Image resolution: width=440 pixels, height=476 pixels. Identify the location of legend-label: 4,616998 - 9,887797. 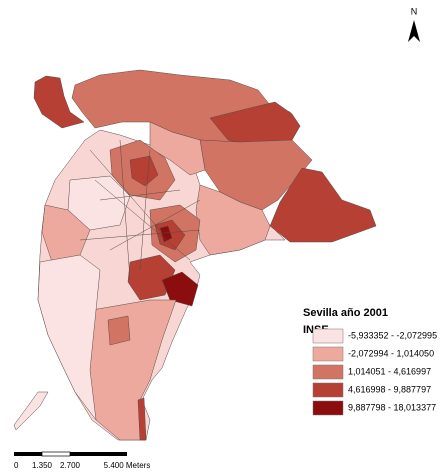
(389, 389).